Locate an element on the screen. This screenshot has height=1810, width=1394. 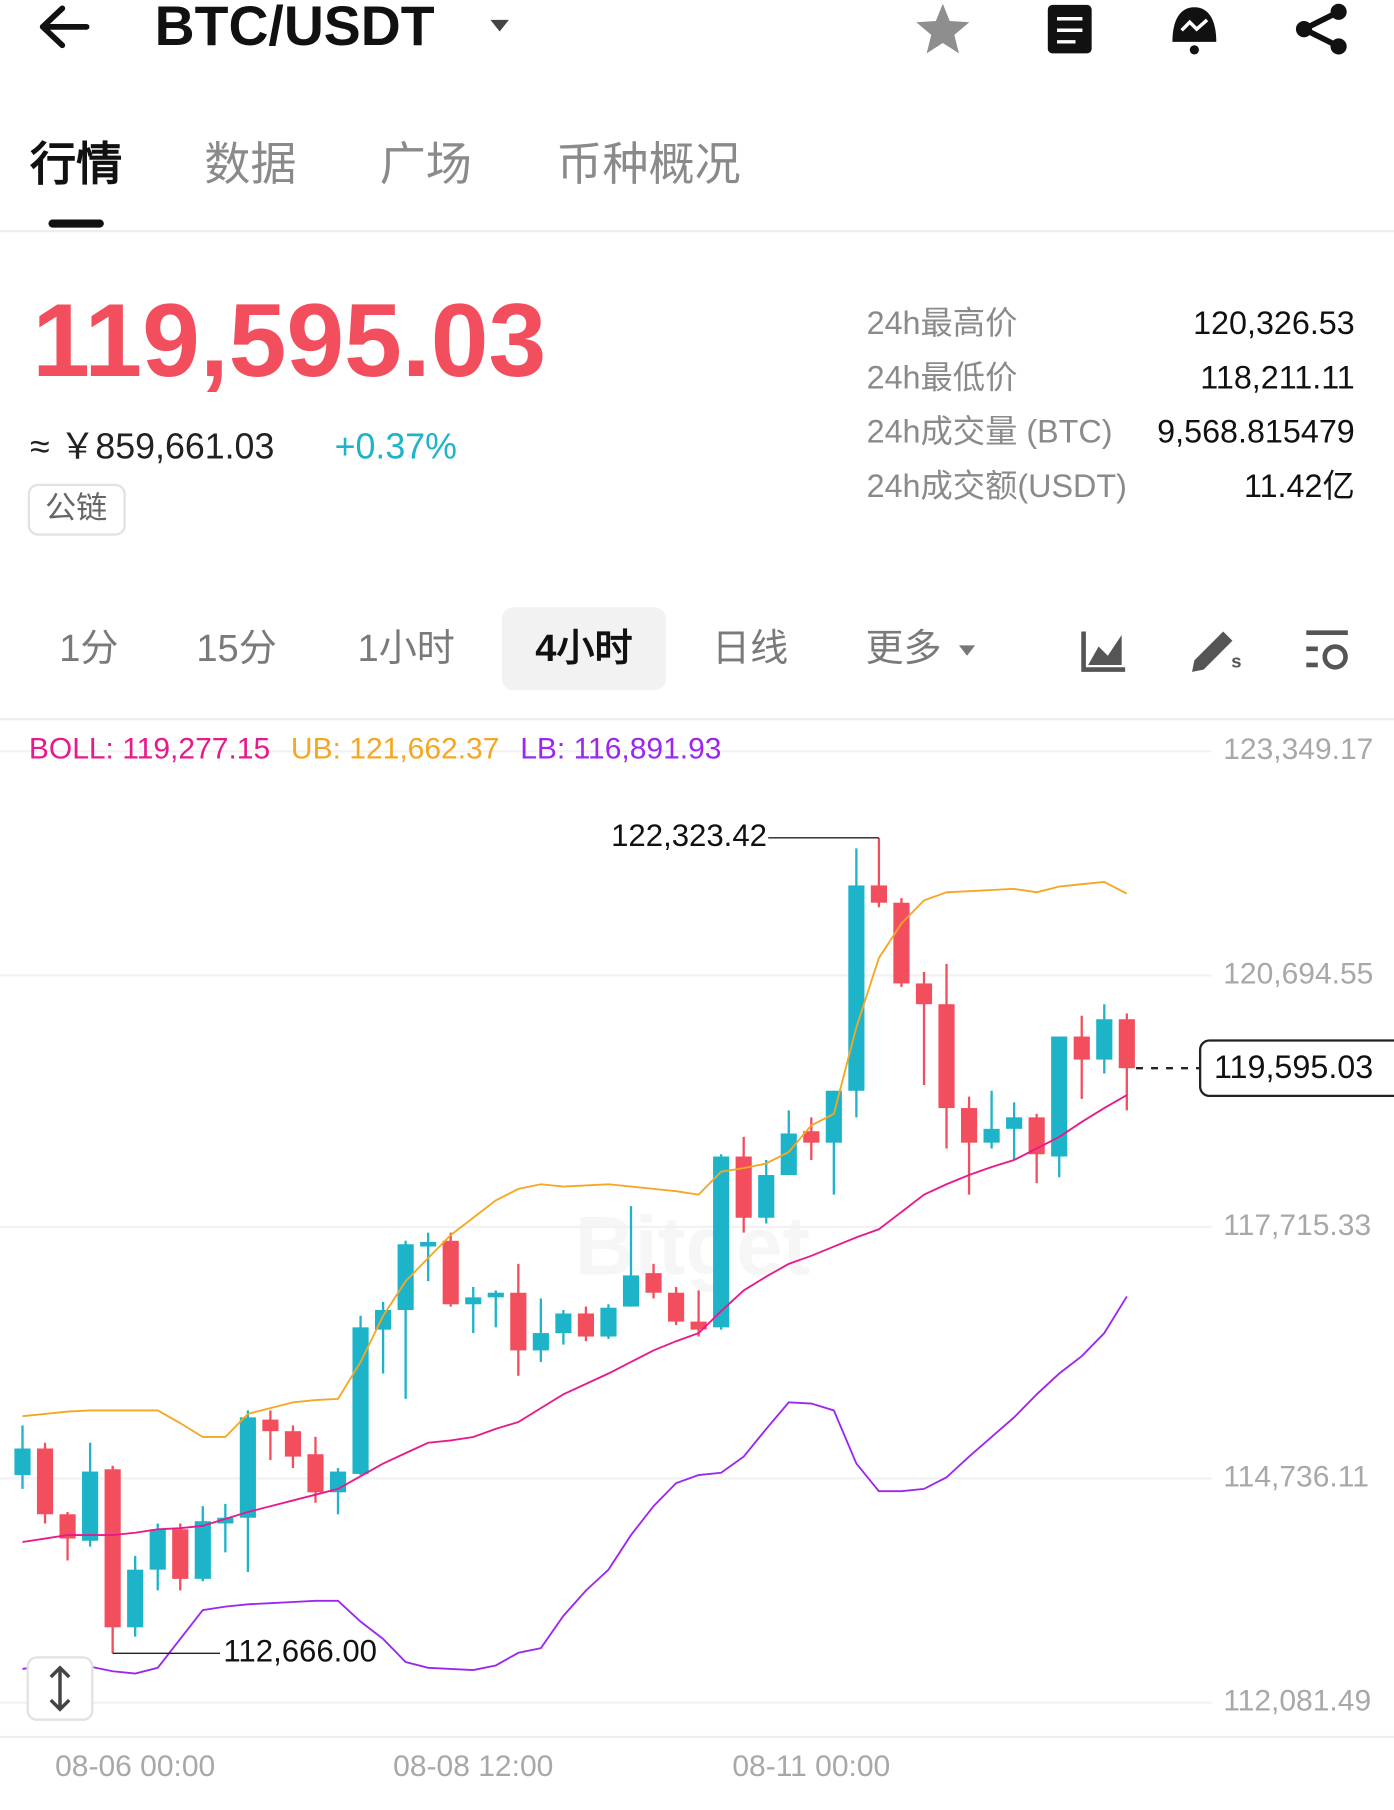
last-price: 119,595.03 is located at coordinates (289, 341).